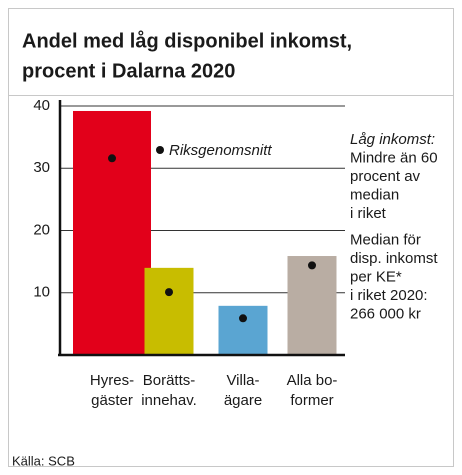 Image resolution: width=462 pixels, height=475 pixels. I want to click on annotation: i riket 2020:, so click(389, 295).